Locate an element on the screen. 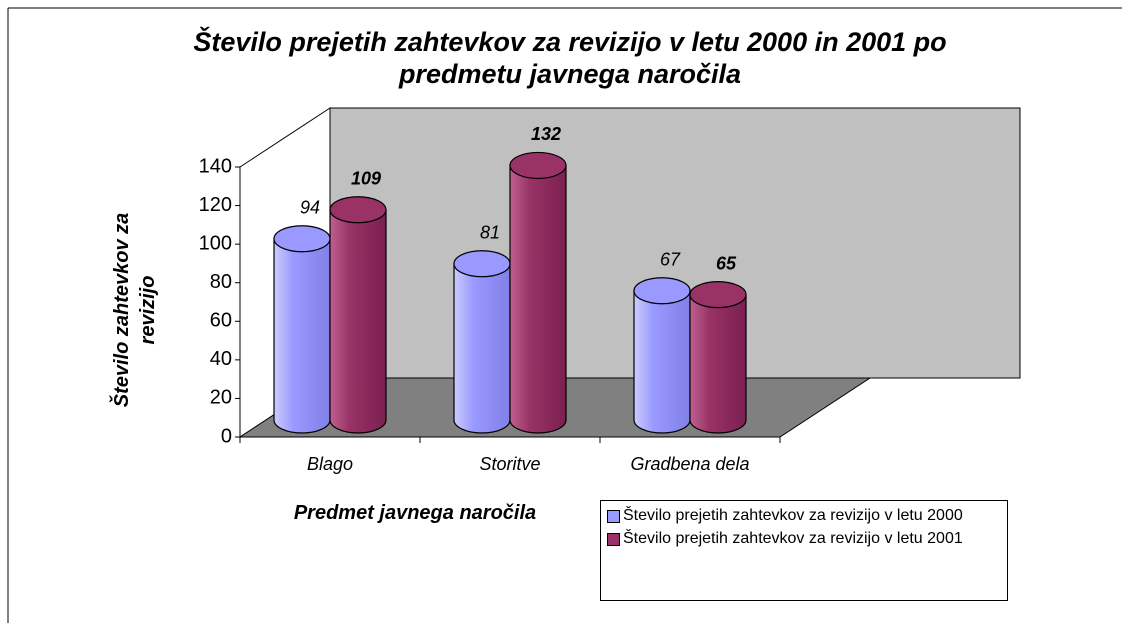  data-label: 132 is located at coordinates (546, 134).